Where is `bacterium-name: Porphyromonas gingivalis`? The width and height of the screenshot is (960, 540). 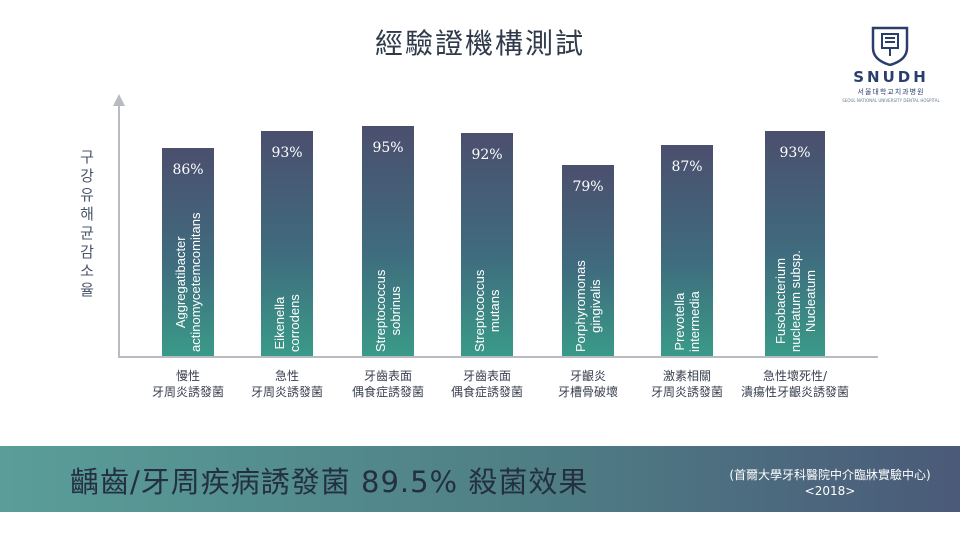
bacterium-name: Porphyromonas gingivalis is located at coordinates (588, 306).